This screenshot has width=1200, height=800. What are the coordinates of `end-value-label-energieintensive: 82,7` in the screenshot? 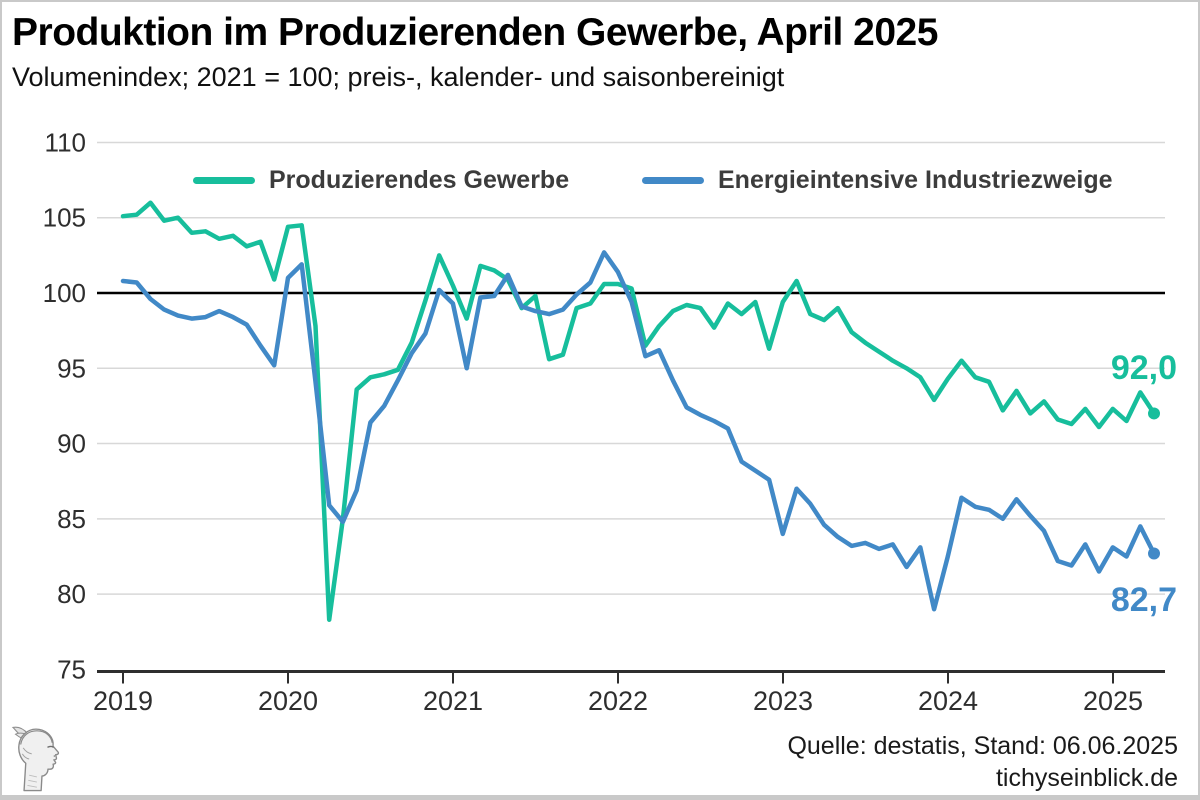 It's located at (1143, 600).